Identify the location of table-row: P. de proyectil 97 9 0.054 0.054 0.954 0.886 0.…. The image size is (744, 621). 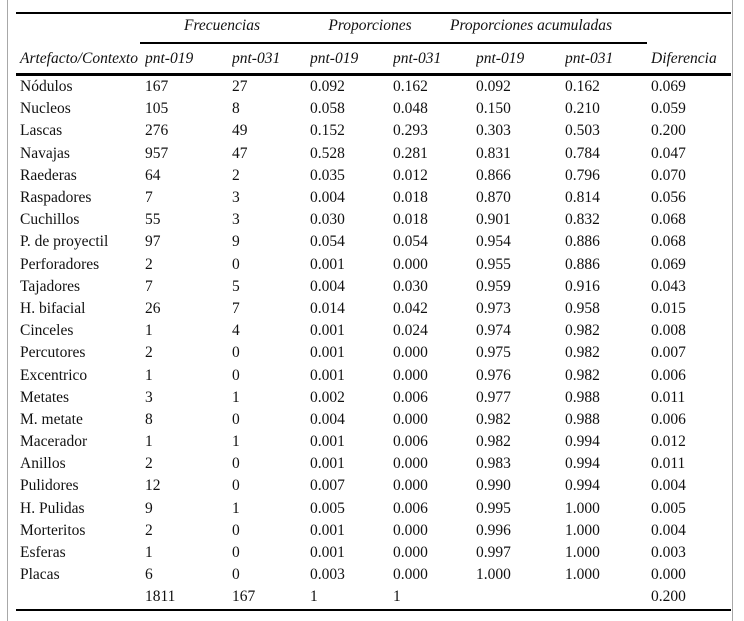
(373, 242).